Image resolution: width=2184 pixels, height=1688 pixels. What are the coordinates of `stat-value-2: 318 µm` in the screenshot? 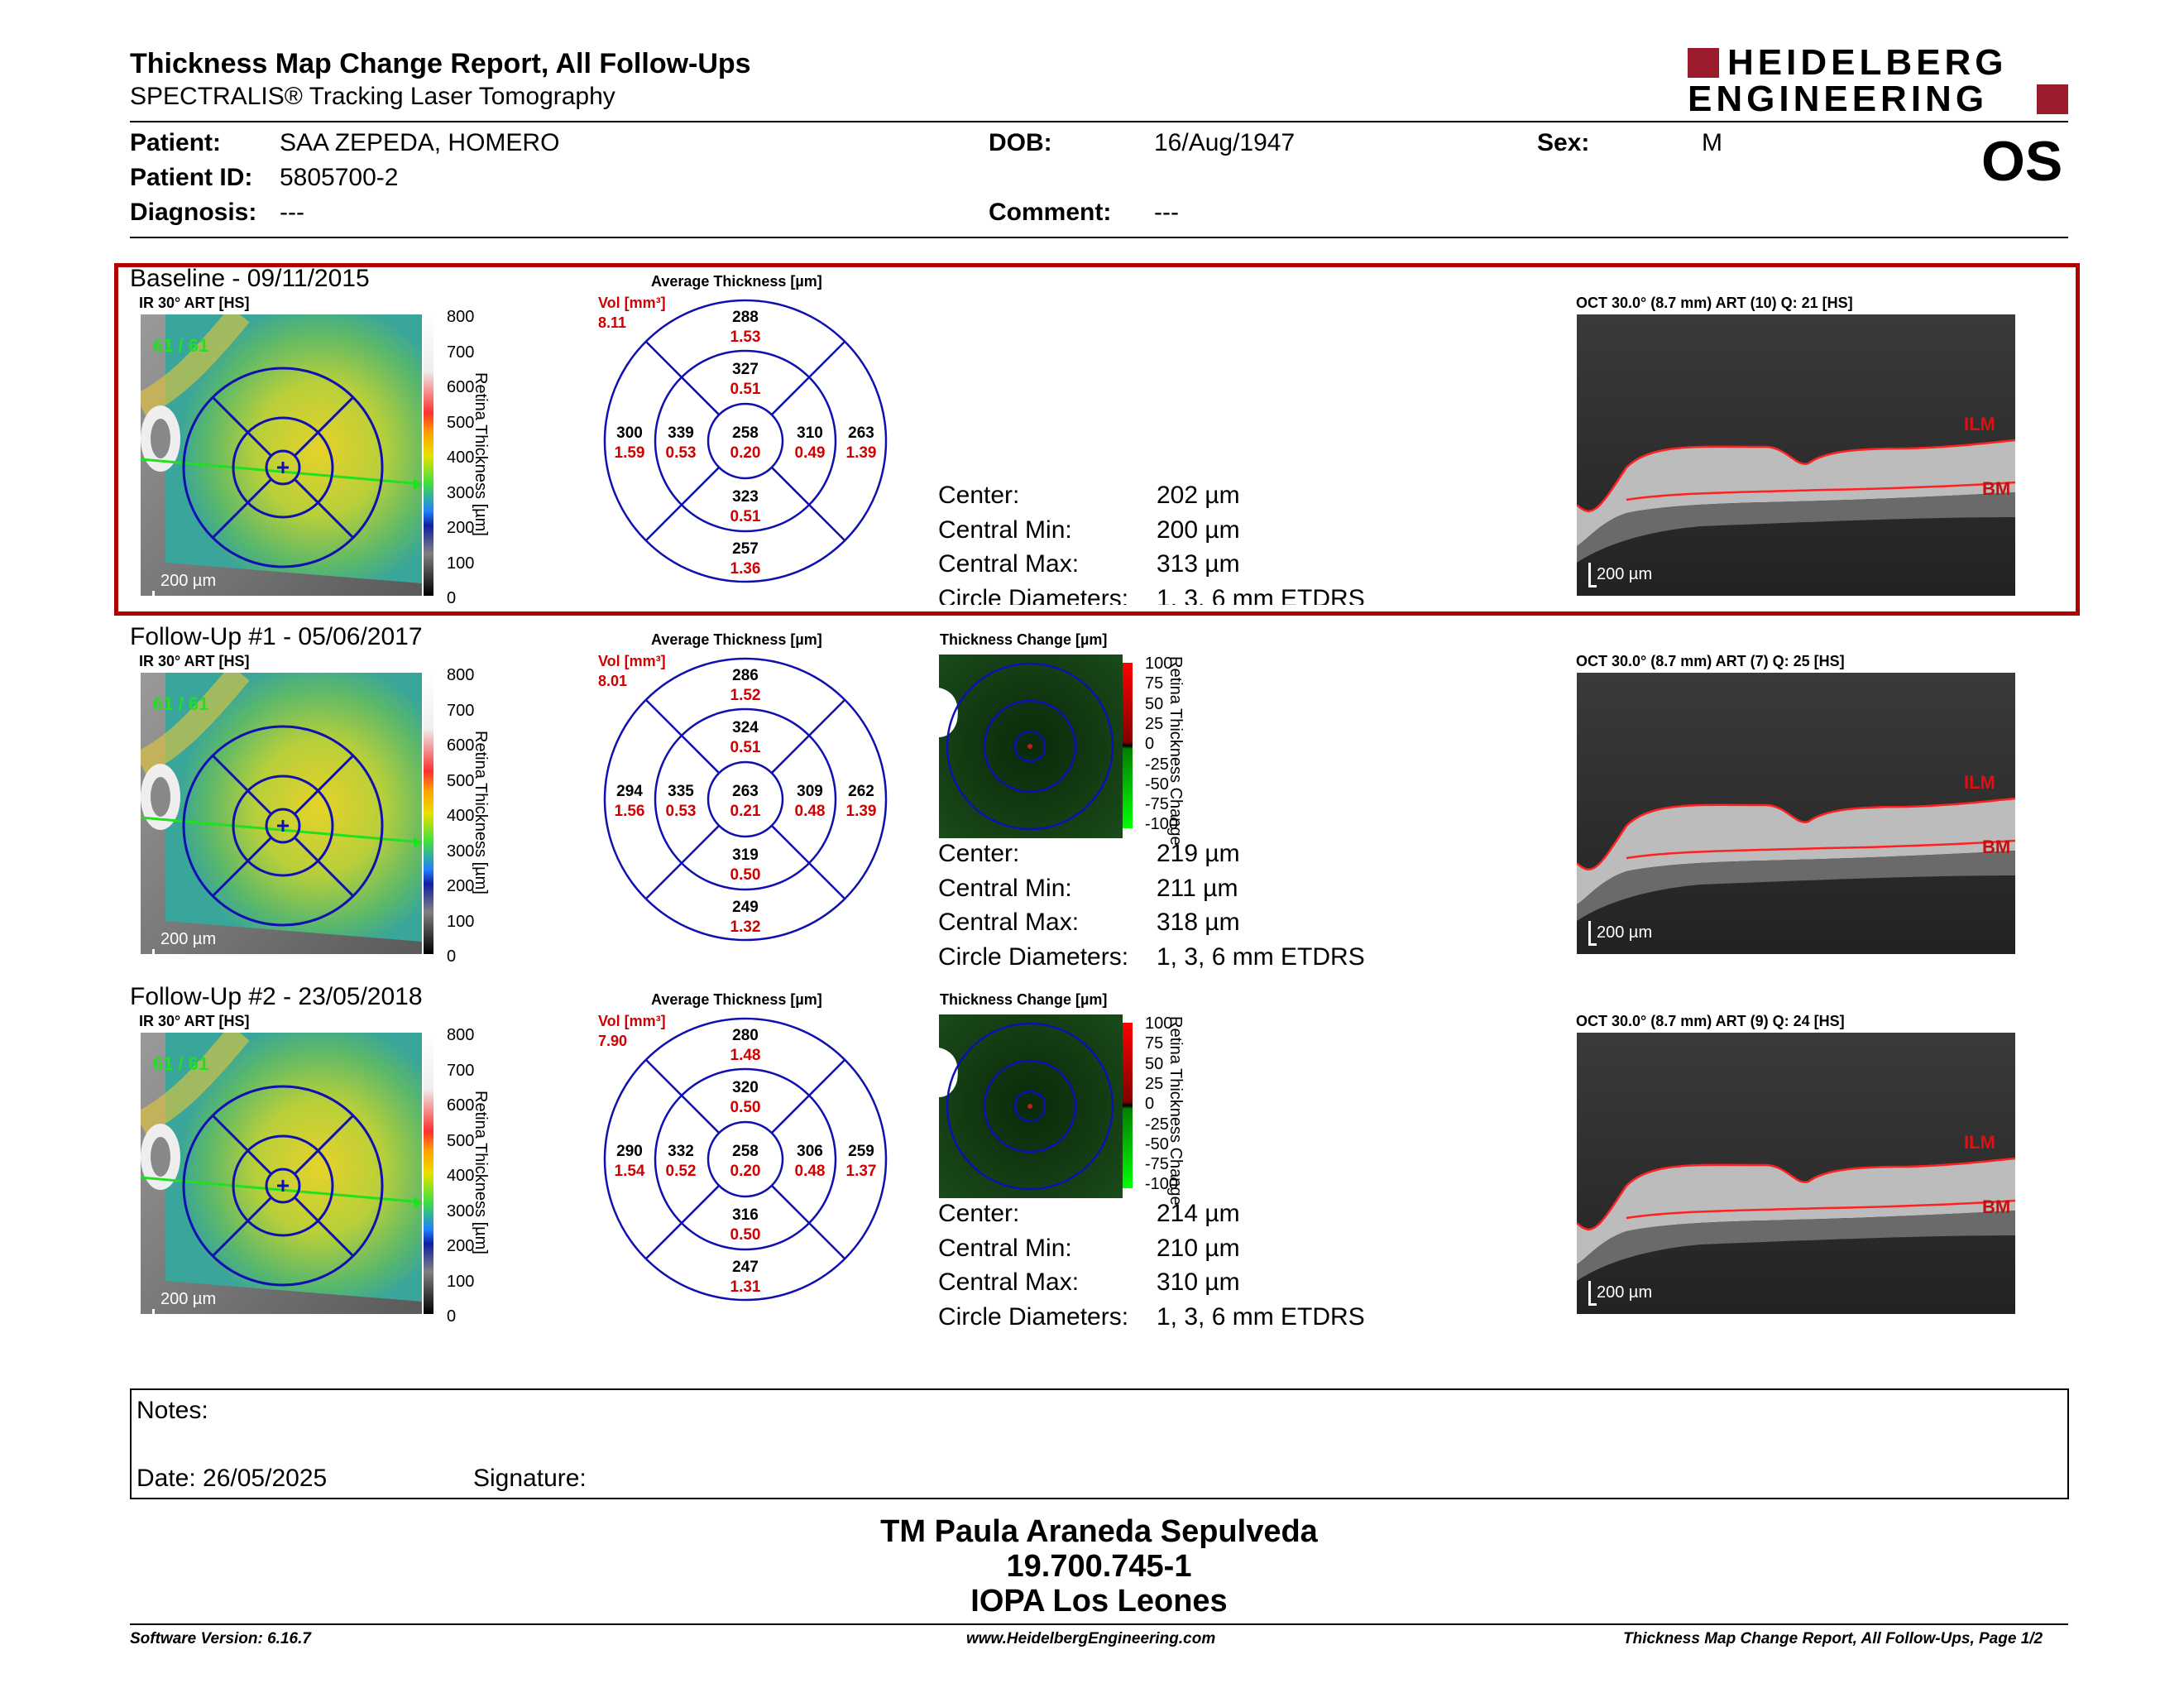 It's located at (1198, 922).